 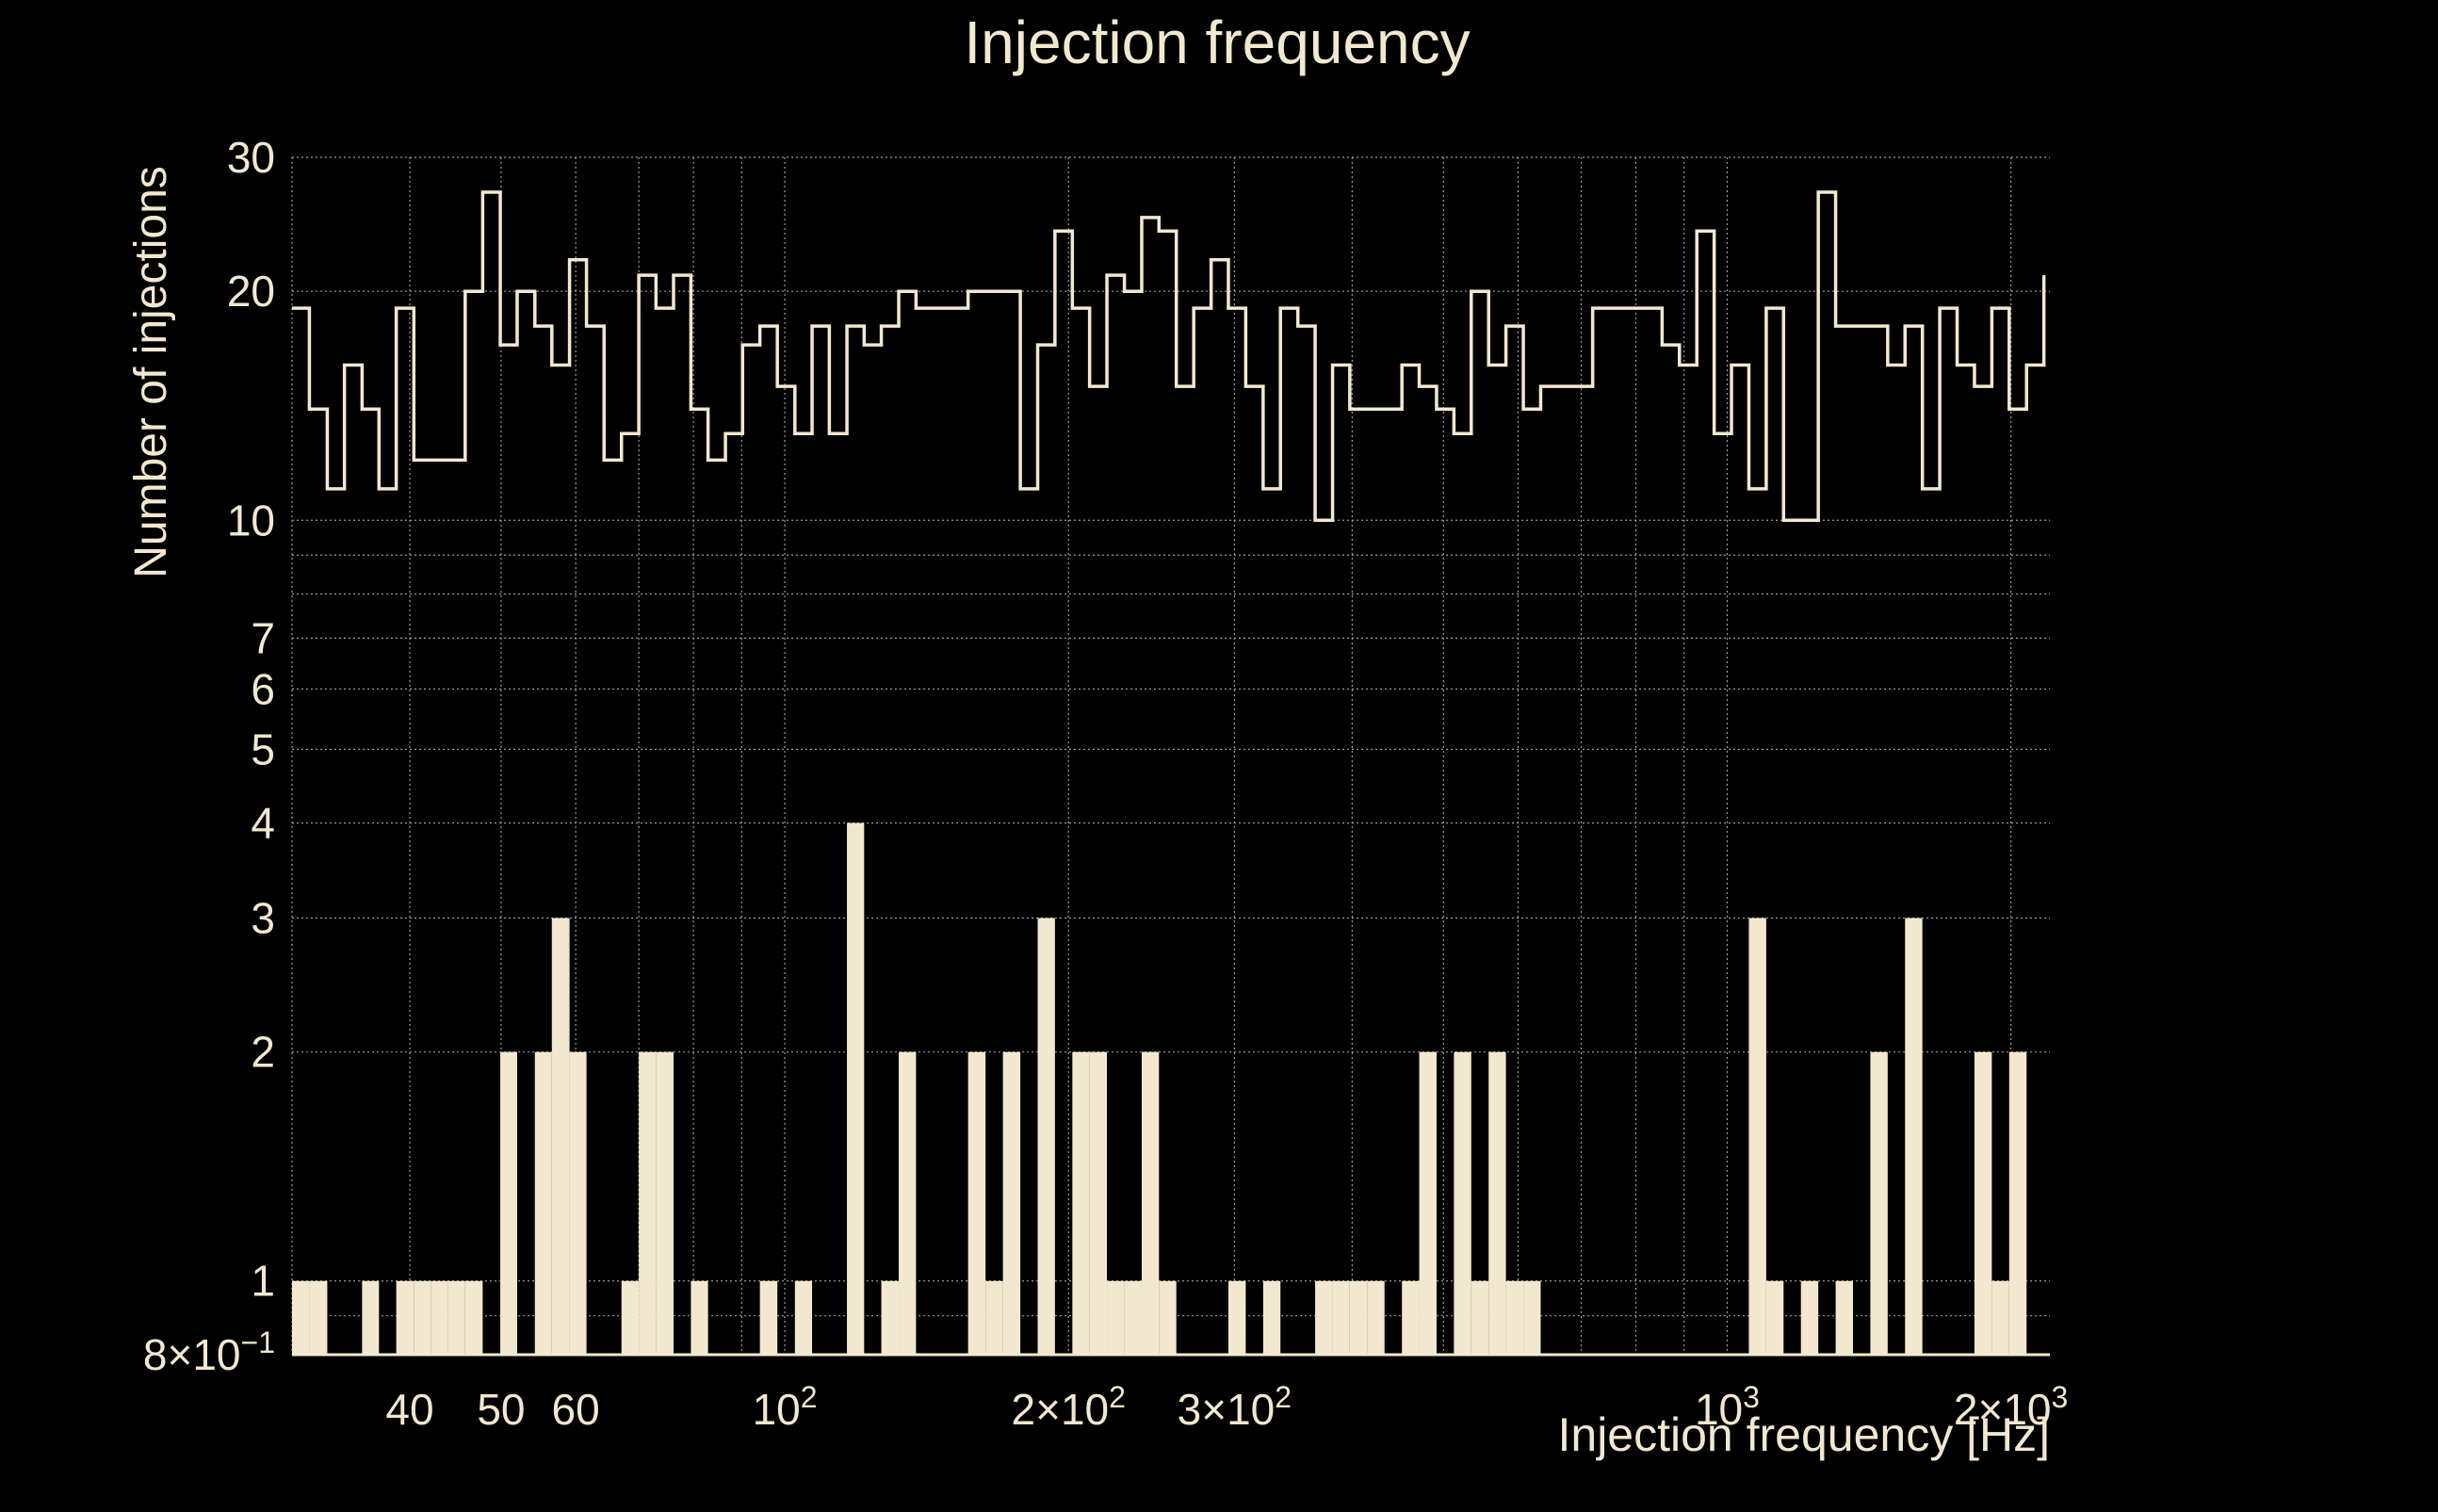 What do you see at coordinates (251, 157) in the screenshot?
I see `y-tick-label: 30` at bounding box center [251, 157].